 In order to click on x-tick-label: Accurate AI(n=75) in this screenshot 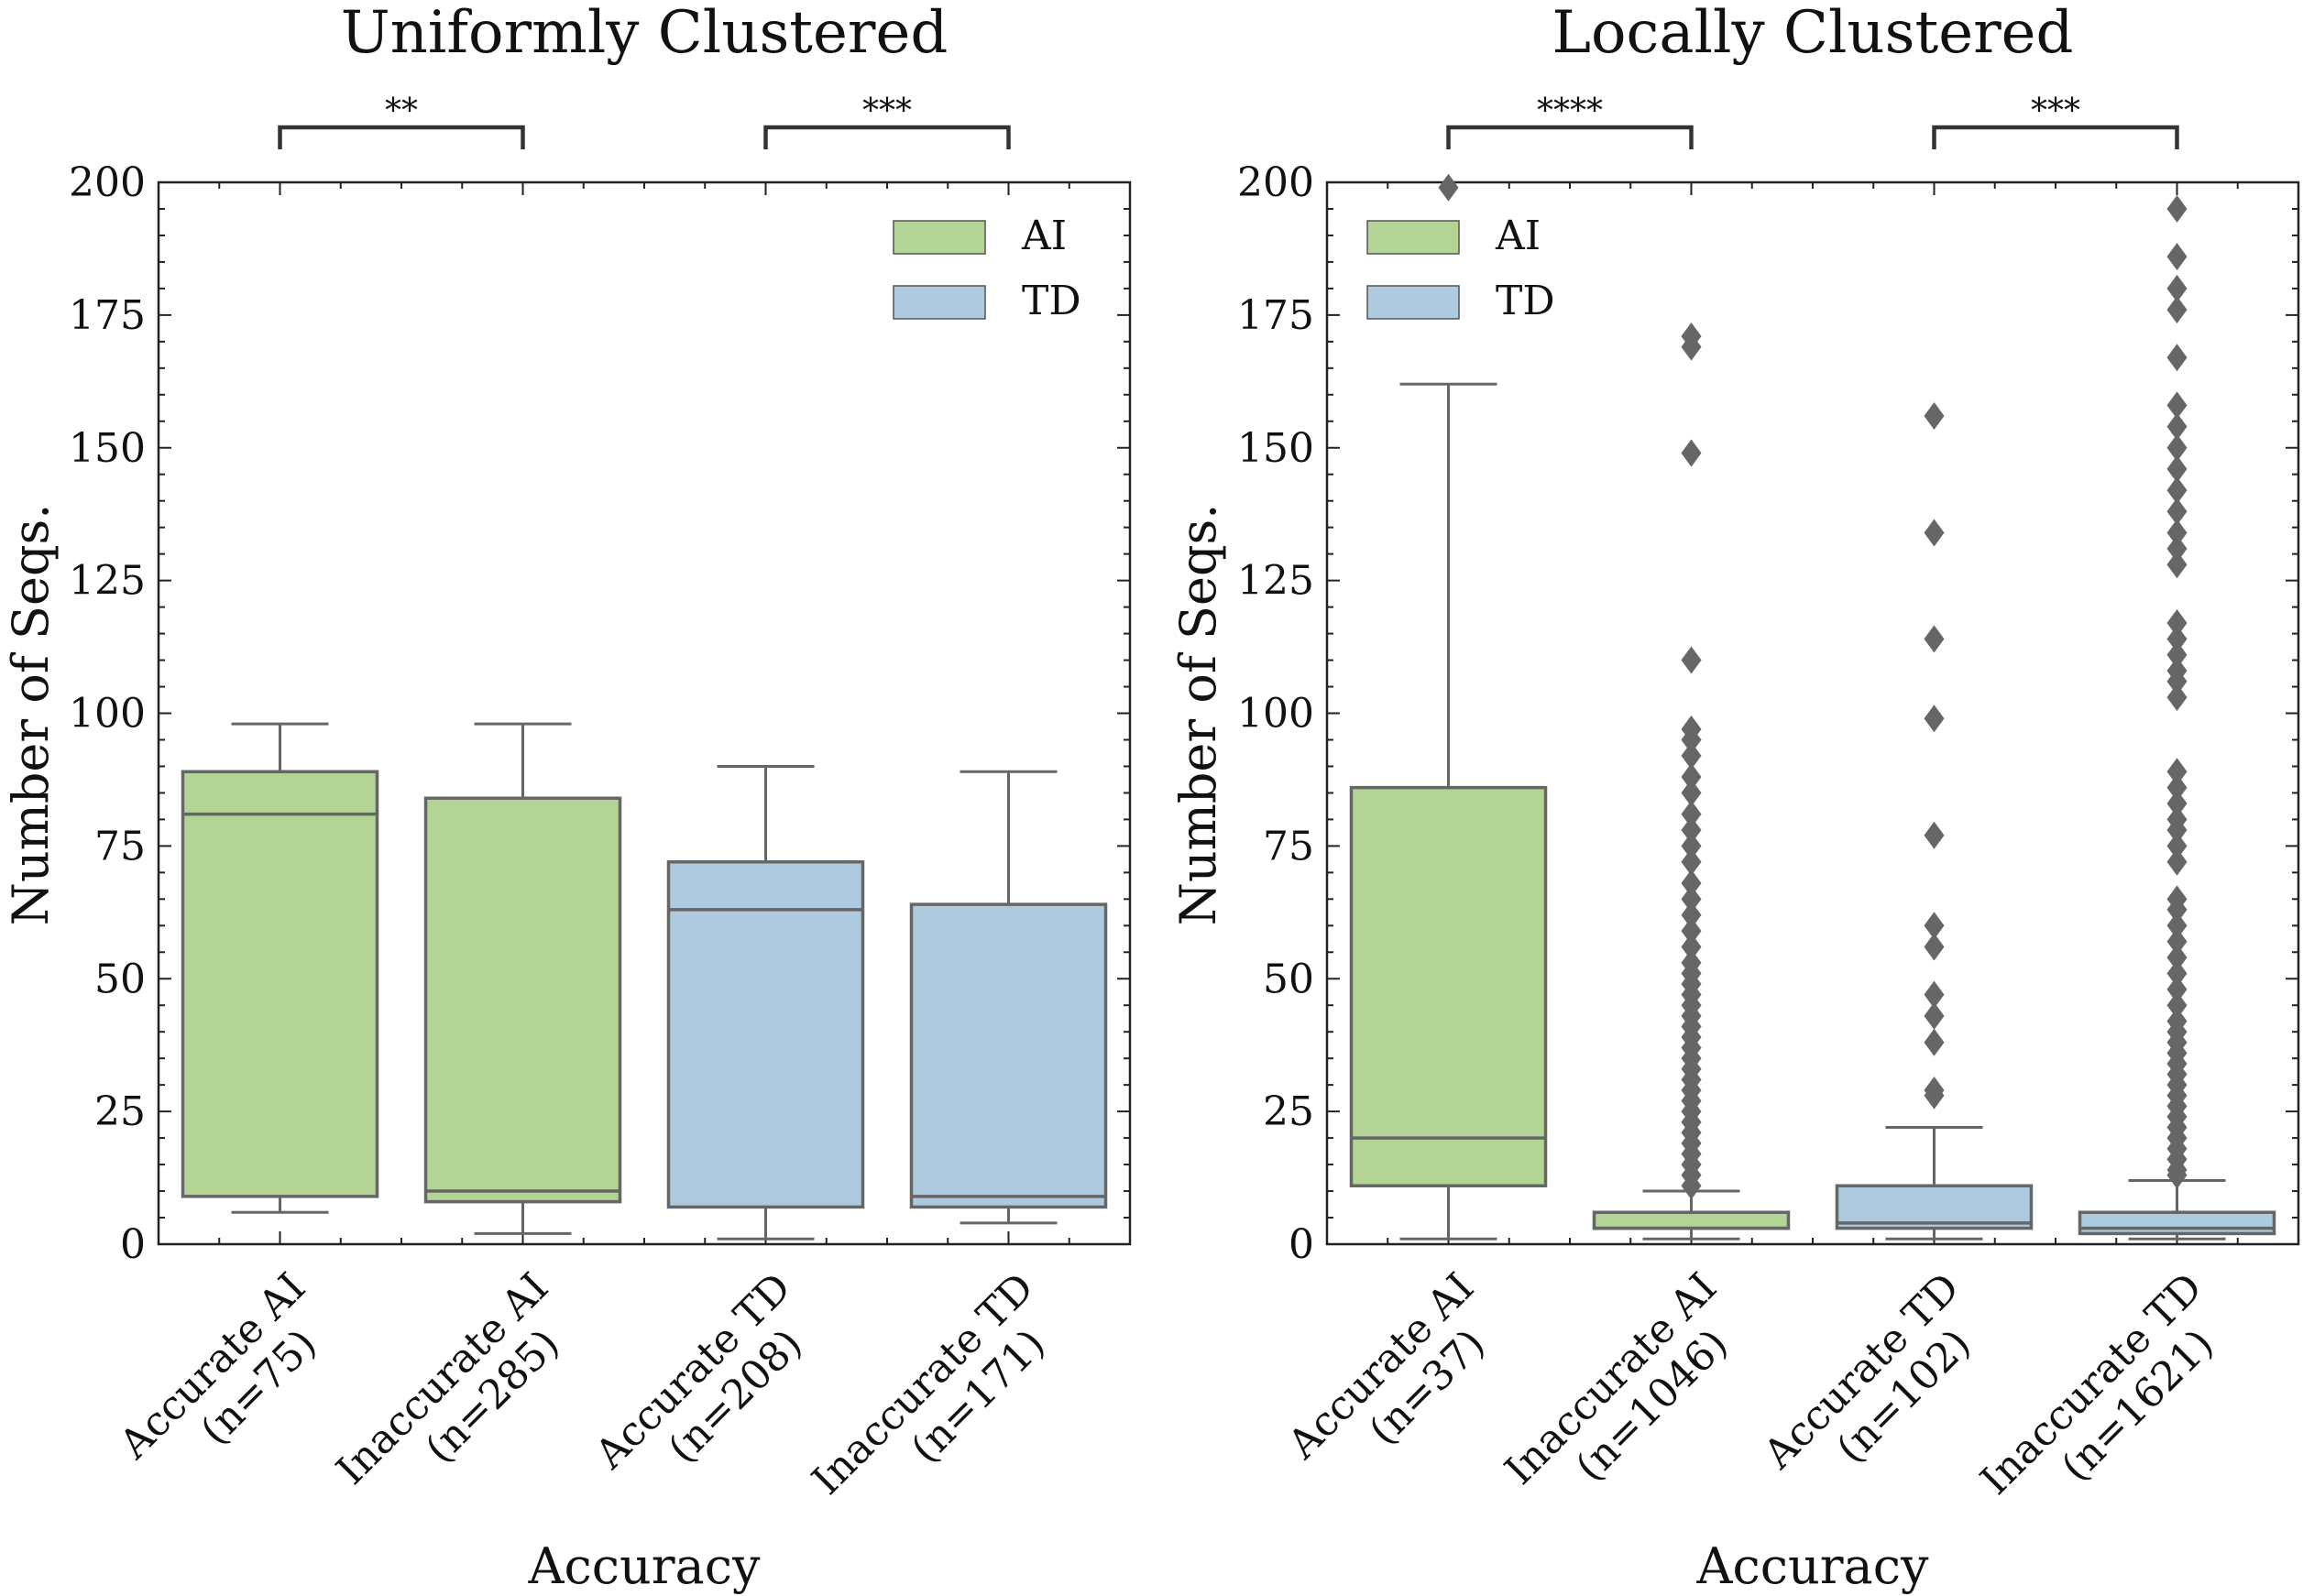, I will do `click(229, 1383)`.